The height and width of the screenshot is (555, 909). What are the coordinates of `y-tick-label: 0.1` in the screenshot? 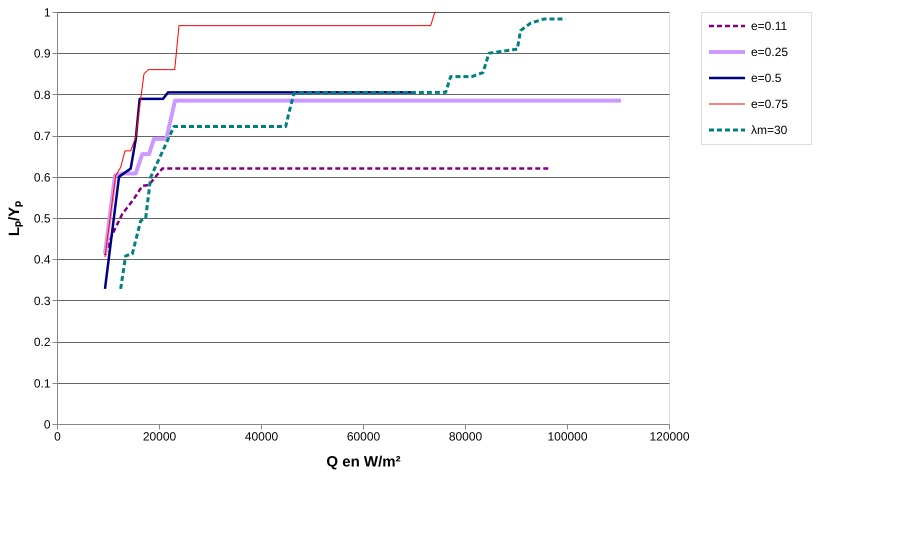 It's located at (42, 383).